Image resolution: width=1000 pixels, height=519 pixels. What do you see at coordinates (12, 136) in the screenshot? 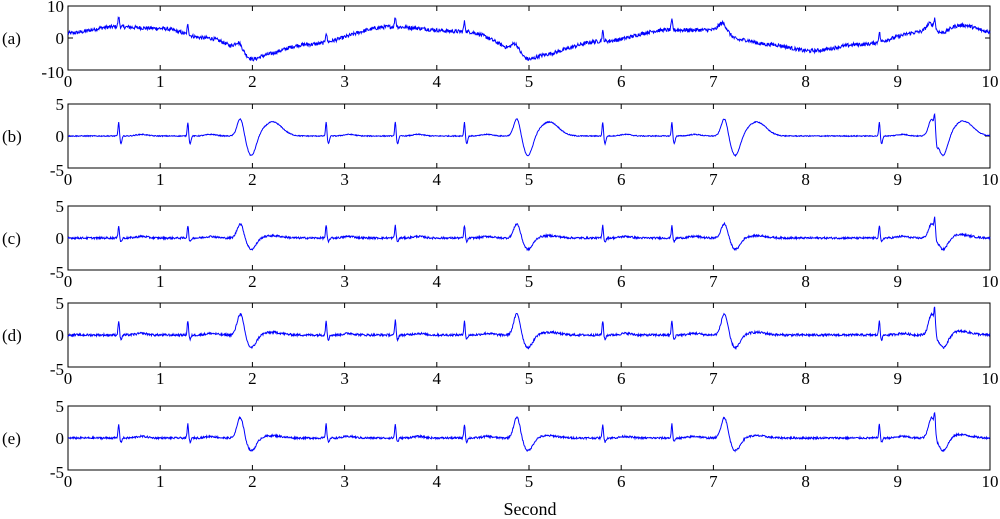
I see `panel-label: (b)` at bounding box center [12, 136].